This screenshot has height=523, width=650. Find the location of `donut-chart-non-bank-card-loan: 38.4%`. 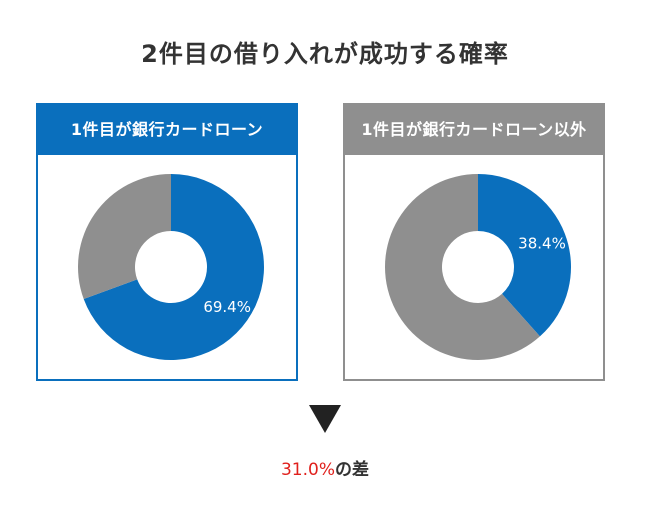

donut-chart-non-bank-card-loan: 38.4% is located at coordinates (478, 267).